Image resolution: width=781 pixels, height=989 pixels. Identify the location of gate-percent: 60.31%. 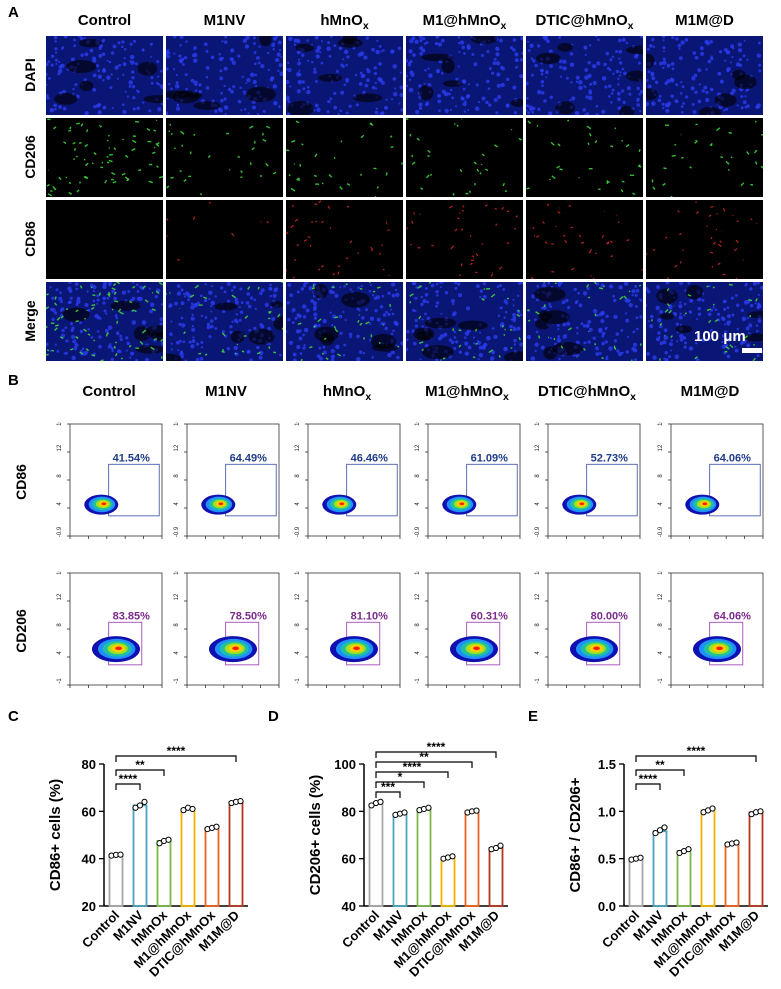
(490, 616).